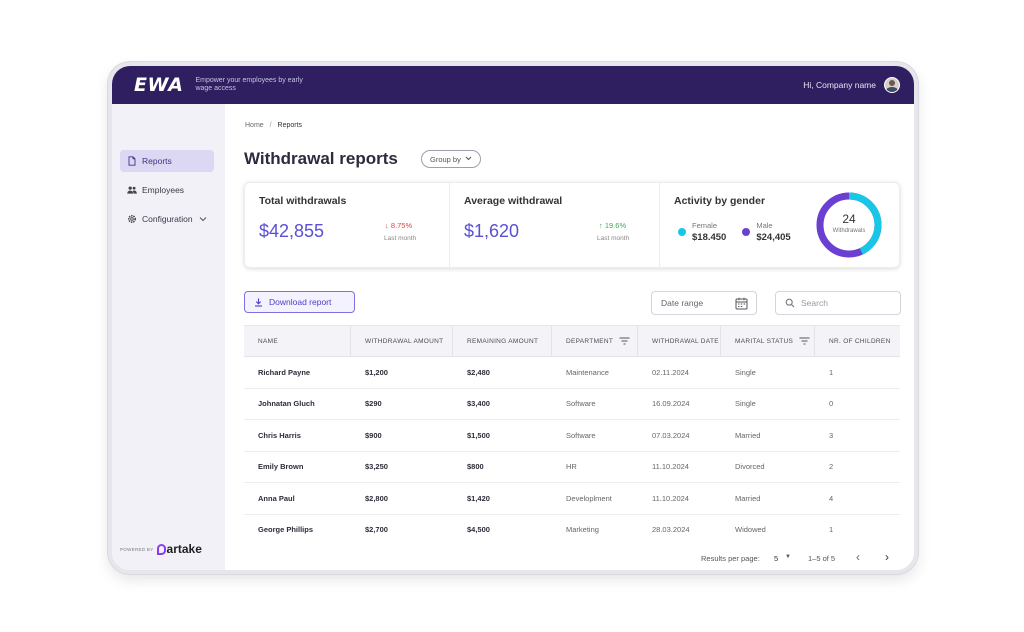 This screenshot has width=1024, height=632. I want to click on download-report-button: Download report, so click(299, 302).